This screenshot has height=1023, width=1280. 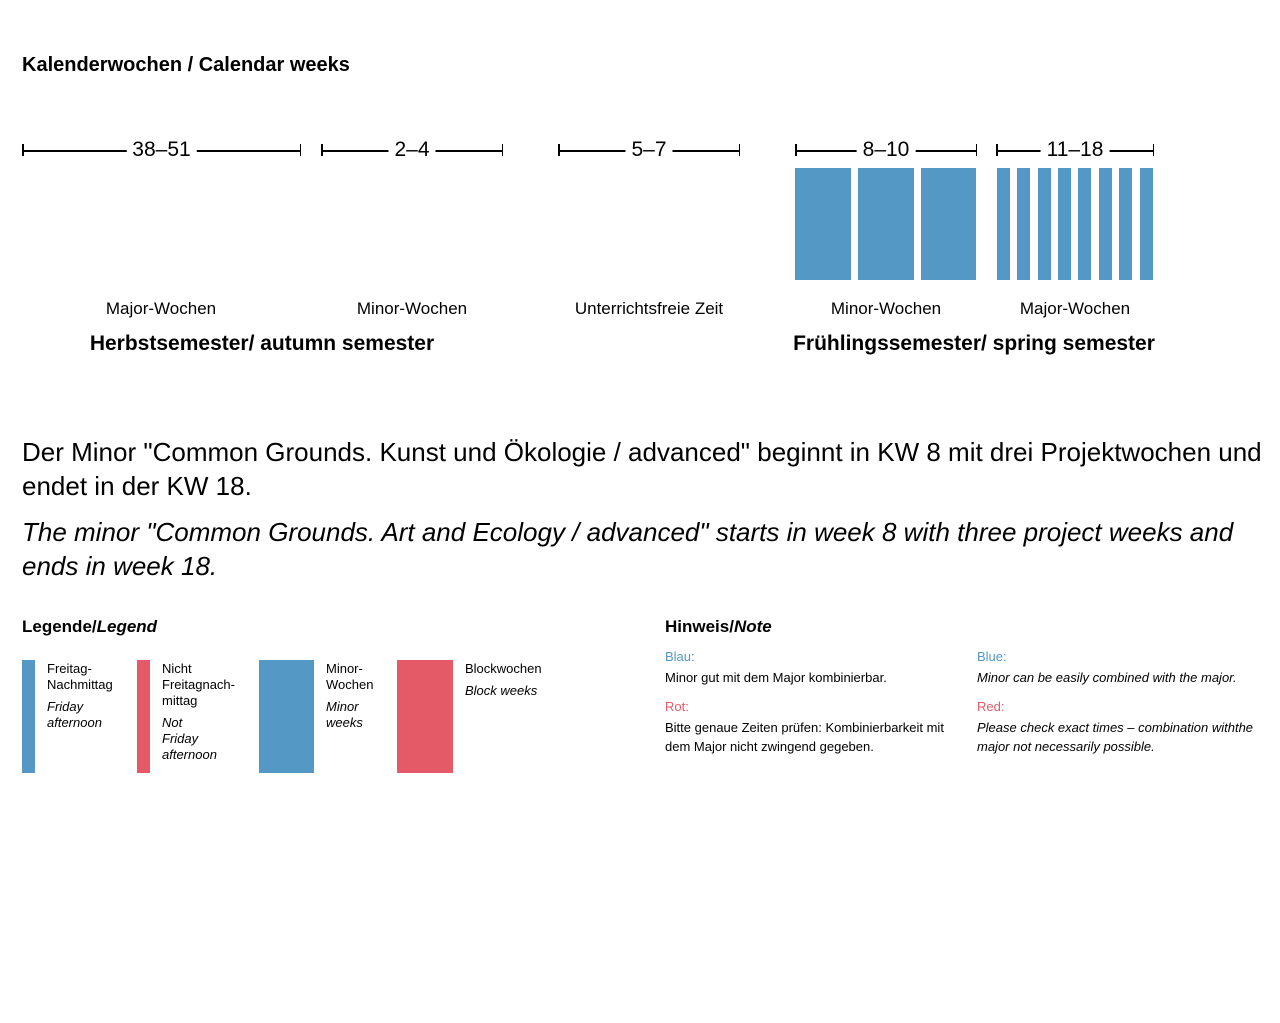 I want to click on range-label: 8–10, so click(x=886, y=150).